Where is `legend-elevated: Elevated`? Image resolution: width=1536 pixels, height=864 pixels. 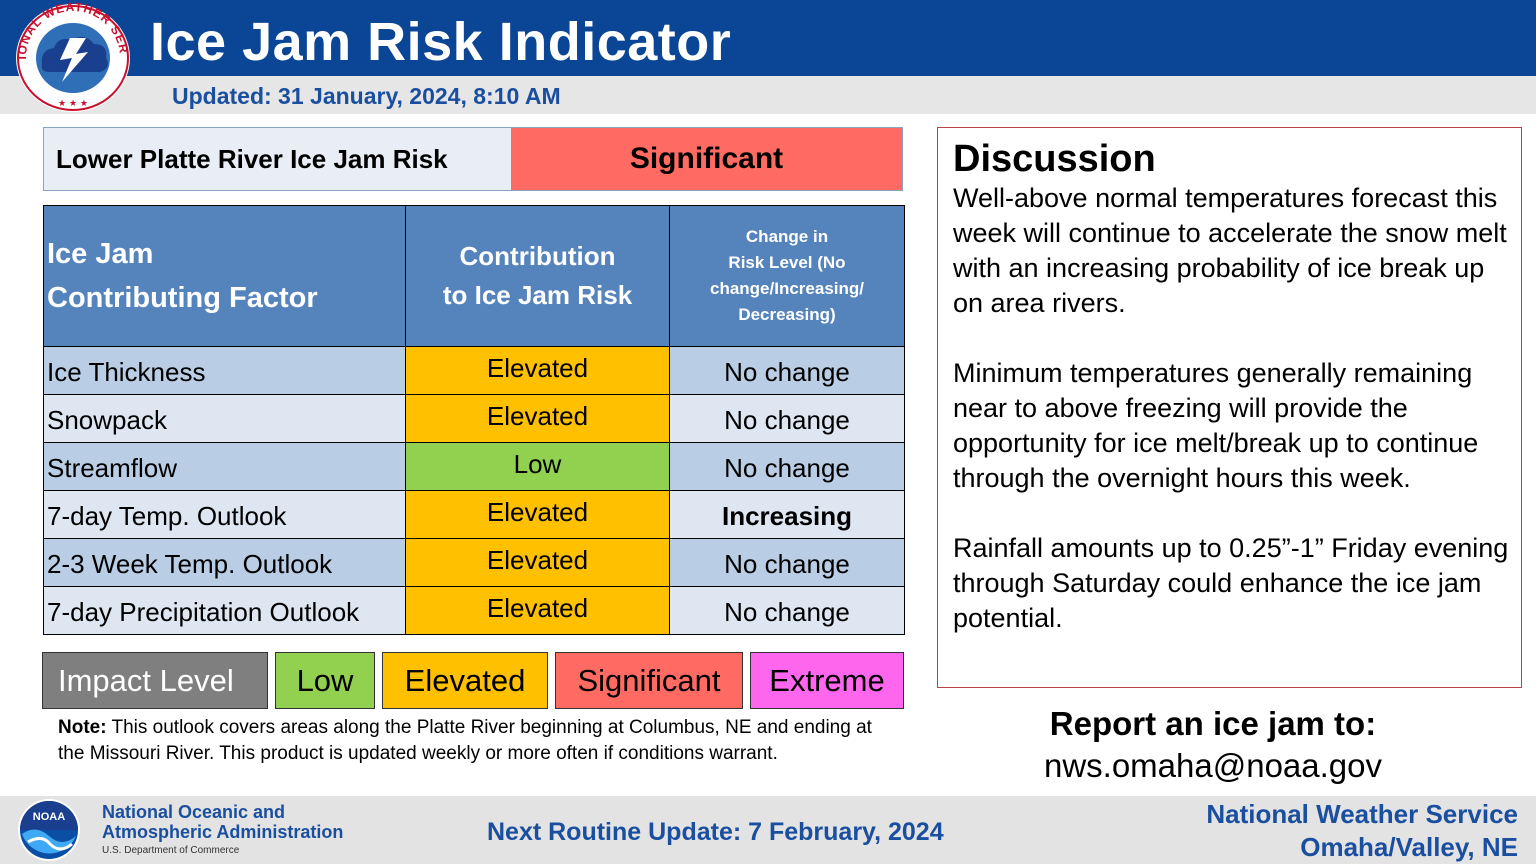 legend-elevated: Elevated is located at coordinates (465, 680).